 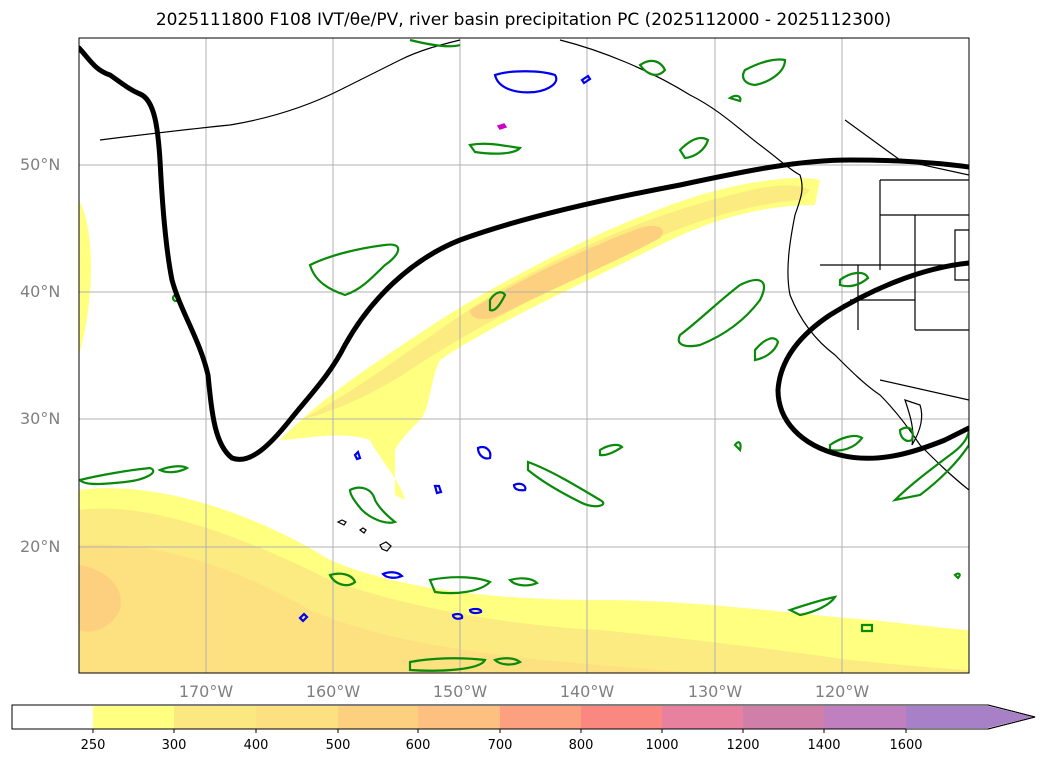 I want to click on lon-label-150w: 150°W, so click(x=460, y=691).